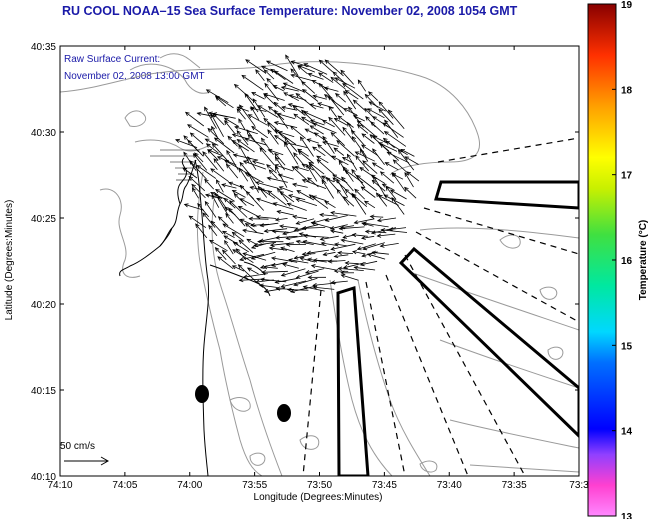 The width and height of the screenshot is (651, 519). Describe the element at coordinates (195, 316) in the screenshot. I see `coastline` at that location.